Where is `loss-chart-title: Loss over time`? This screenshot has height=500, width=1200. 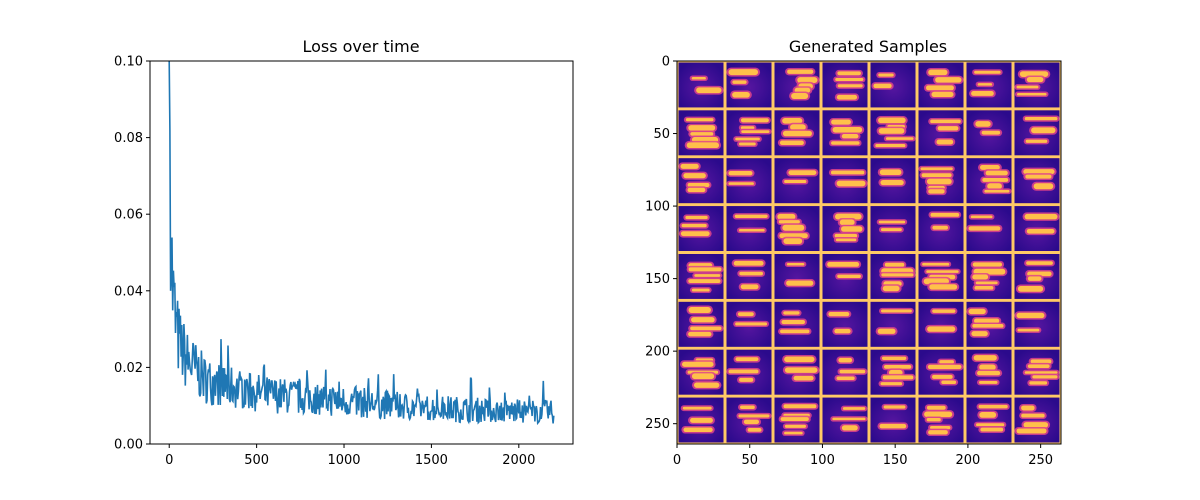
loss-chart-title: Loss over time is located at coordinates (360, 46).